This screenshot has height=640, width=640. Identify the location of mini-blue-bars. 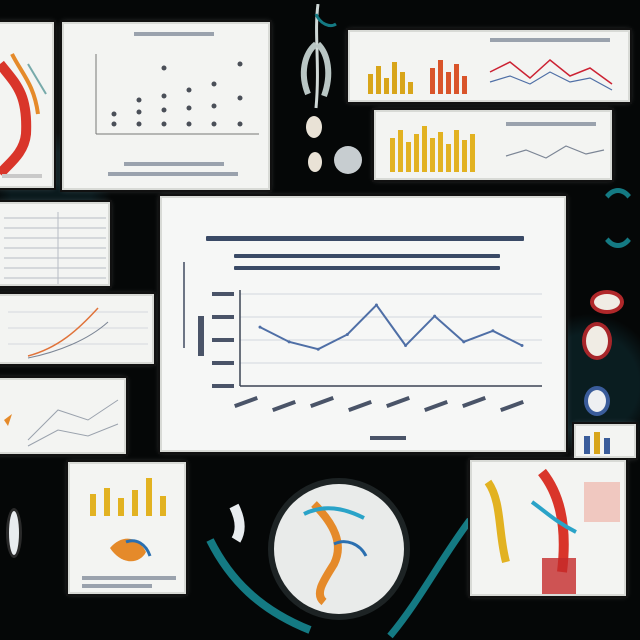
(597, 443).